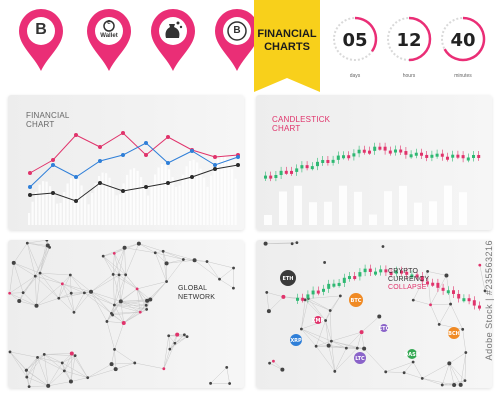 This screenshot has height=404, width=500. I want to click on crypto-collapse-title: CRYPTO CURRENCY COLLAPSE, so click(408, 280).